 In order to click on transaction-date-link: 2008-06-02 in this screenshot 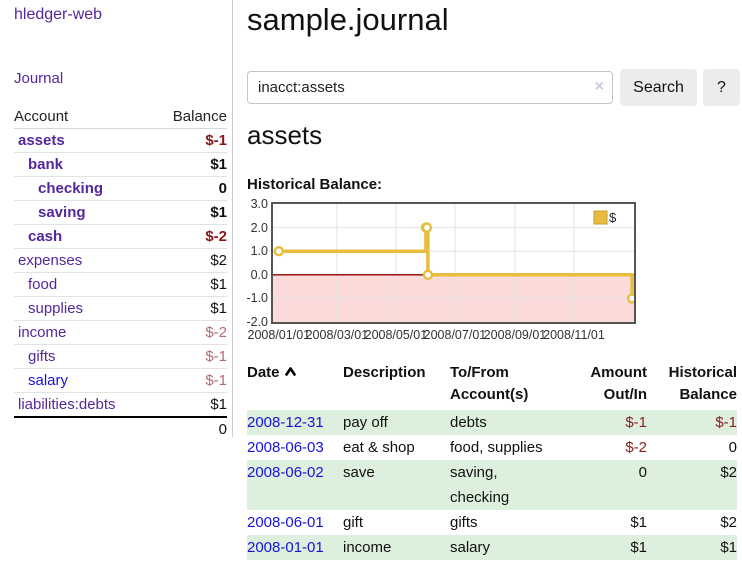, I will do `click(285, 472)`.